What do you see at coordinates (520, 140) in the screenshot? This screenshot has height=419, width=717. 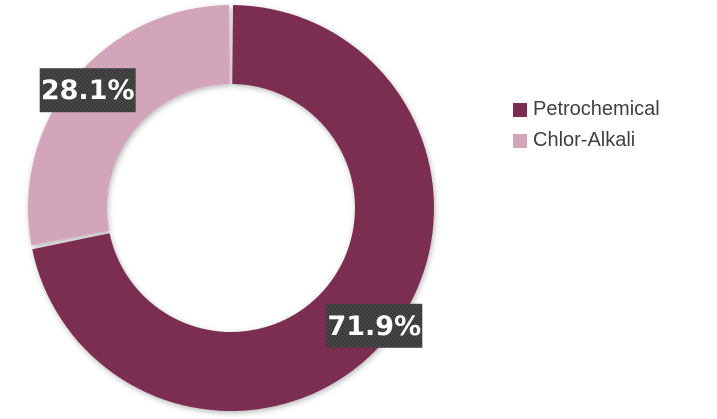 I see `legend-swatch-chlor-alkali` at bounding box center [520, 140].